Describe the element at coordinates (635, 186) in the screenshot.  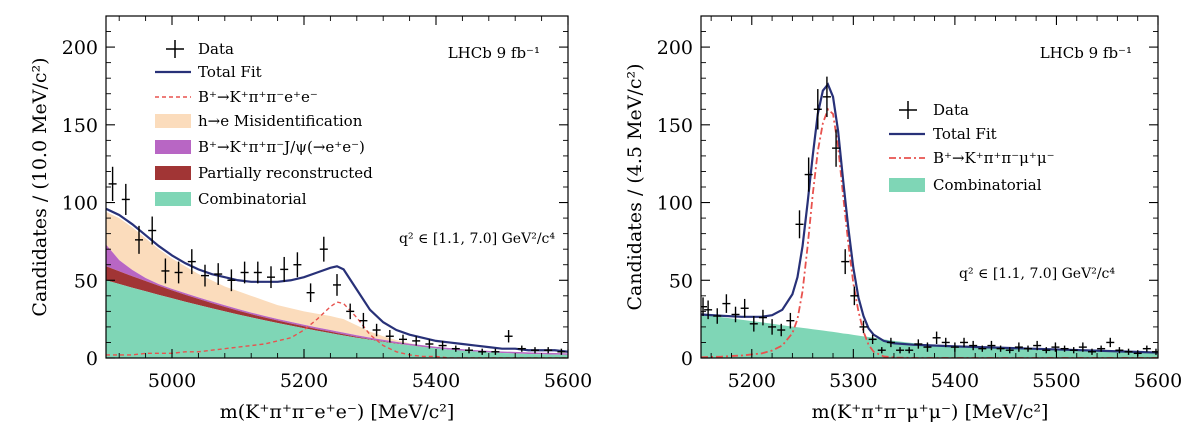
I see `right-ylabel: Candidates / (4.5 MeV/c²)` at that location.